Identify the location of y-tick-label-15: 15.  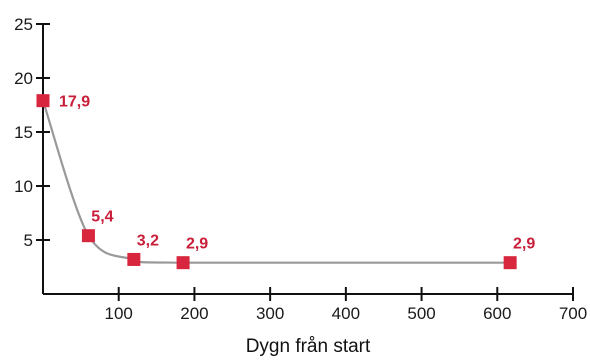
(23, 132).